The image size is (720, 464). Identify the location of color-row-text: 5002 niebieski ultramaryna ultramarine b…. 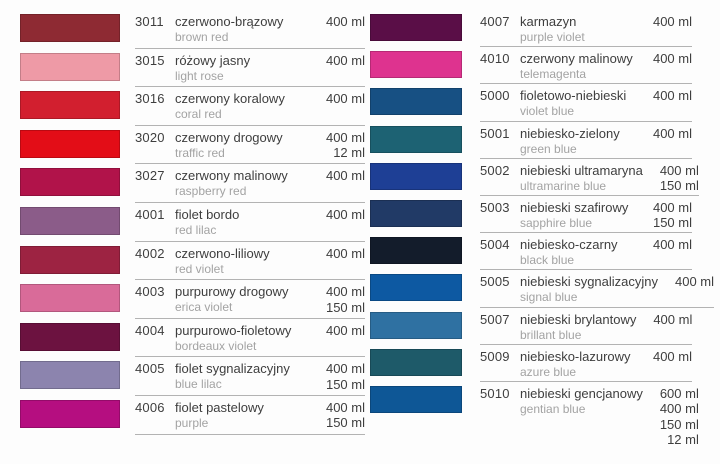
(589, 177).